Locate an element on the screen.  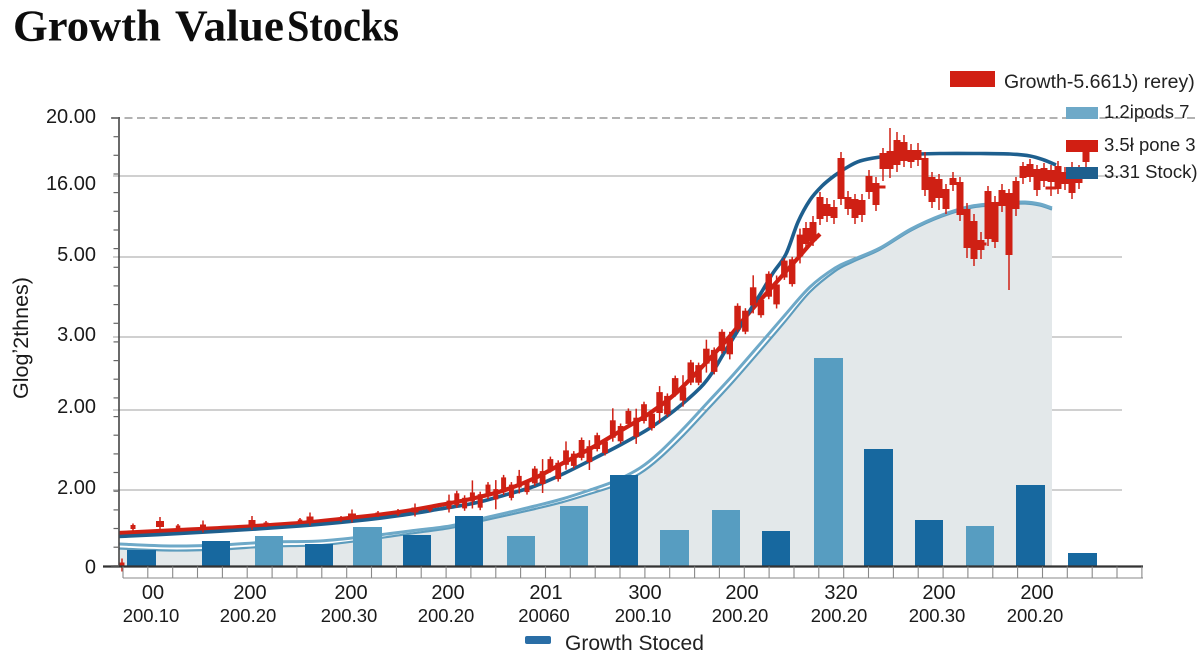
svg-text: 1.2ipods 7 is located at coordinates (1146, 111).